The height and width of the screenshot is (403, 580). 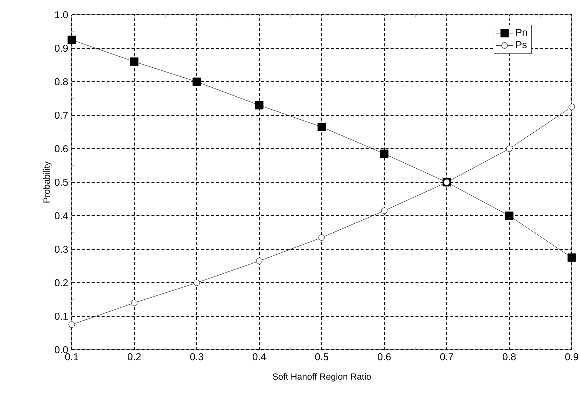 I want to click on y-tick-label: 0.1, so click(x=61, y=316).